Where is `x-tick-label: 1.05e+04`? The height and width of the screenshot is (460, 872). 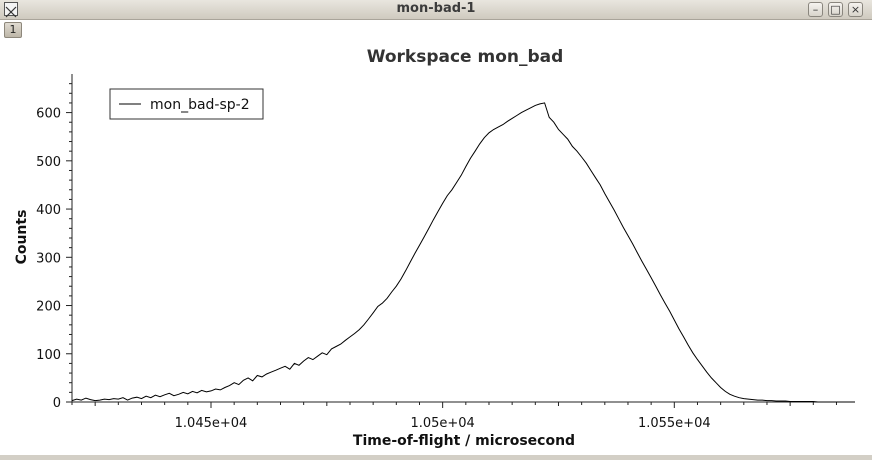 x-tick-label: 1.05e+04 is located at coordinates (442, 423).